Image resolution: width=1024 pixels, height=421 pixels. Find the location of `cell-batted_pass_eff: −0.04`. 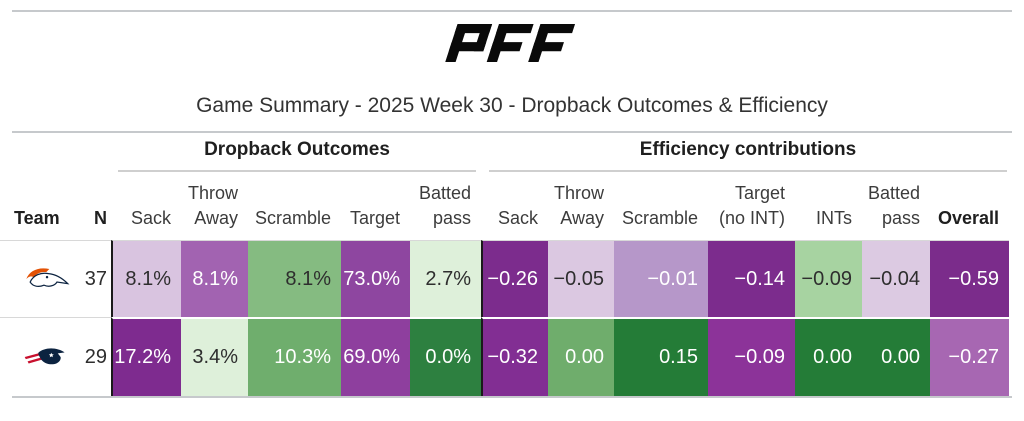

cell-batted_pass_eff: −0.04 is located at coordinates (896, 278).